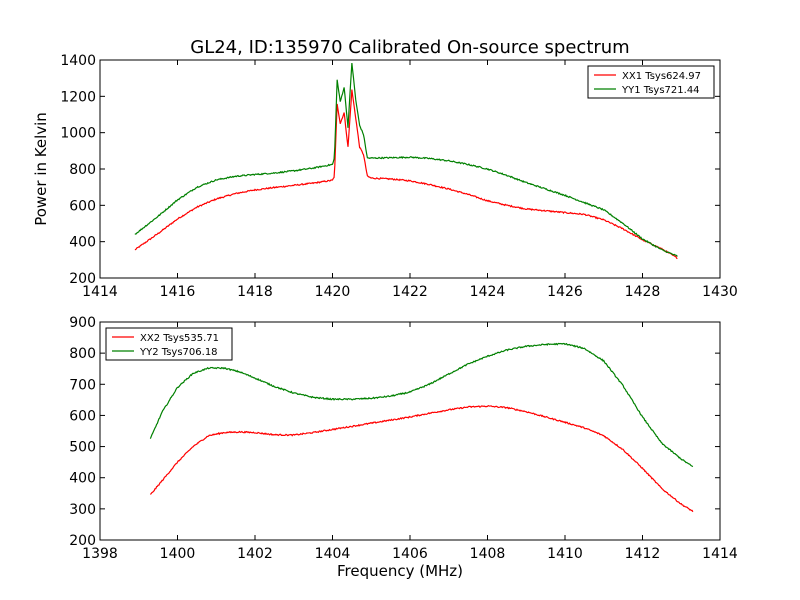 The height and width of the screenshot is (600, 800). Describe the element at coordinates (643, 292) in the screenshot. I see `x-tick-label: 1428` at that location.